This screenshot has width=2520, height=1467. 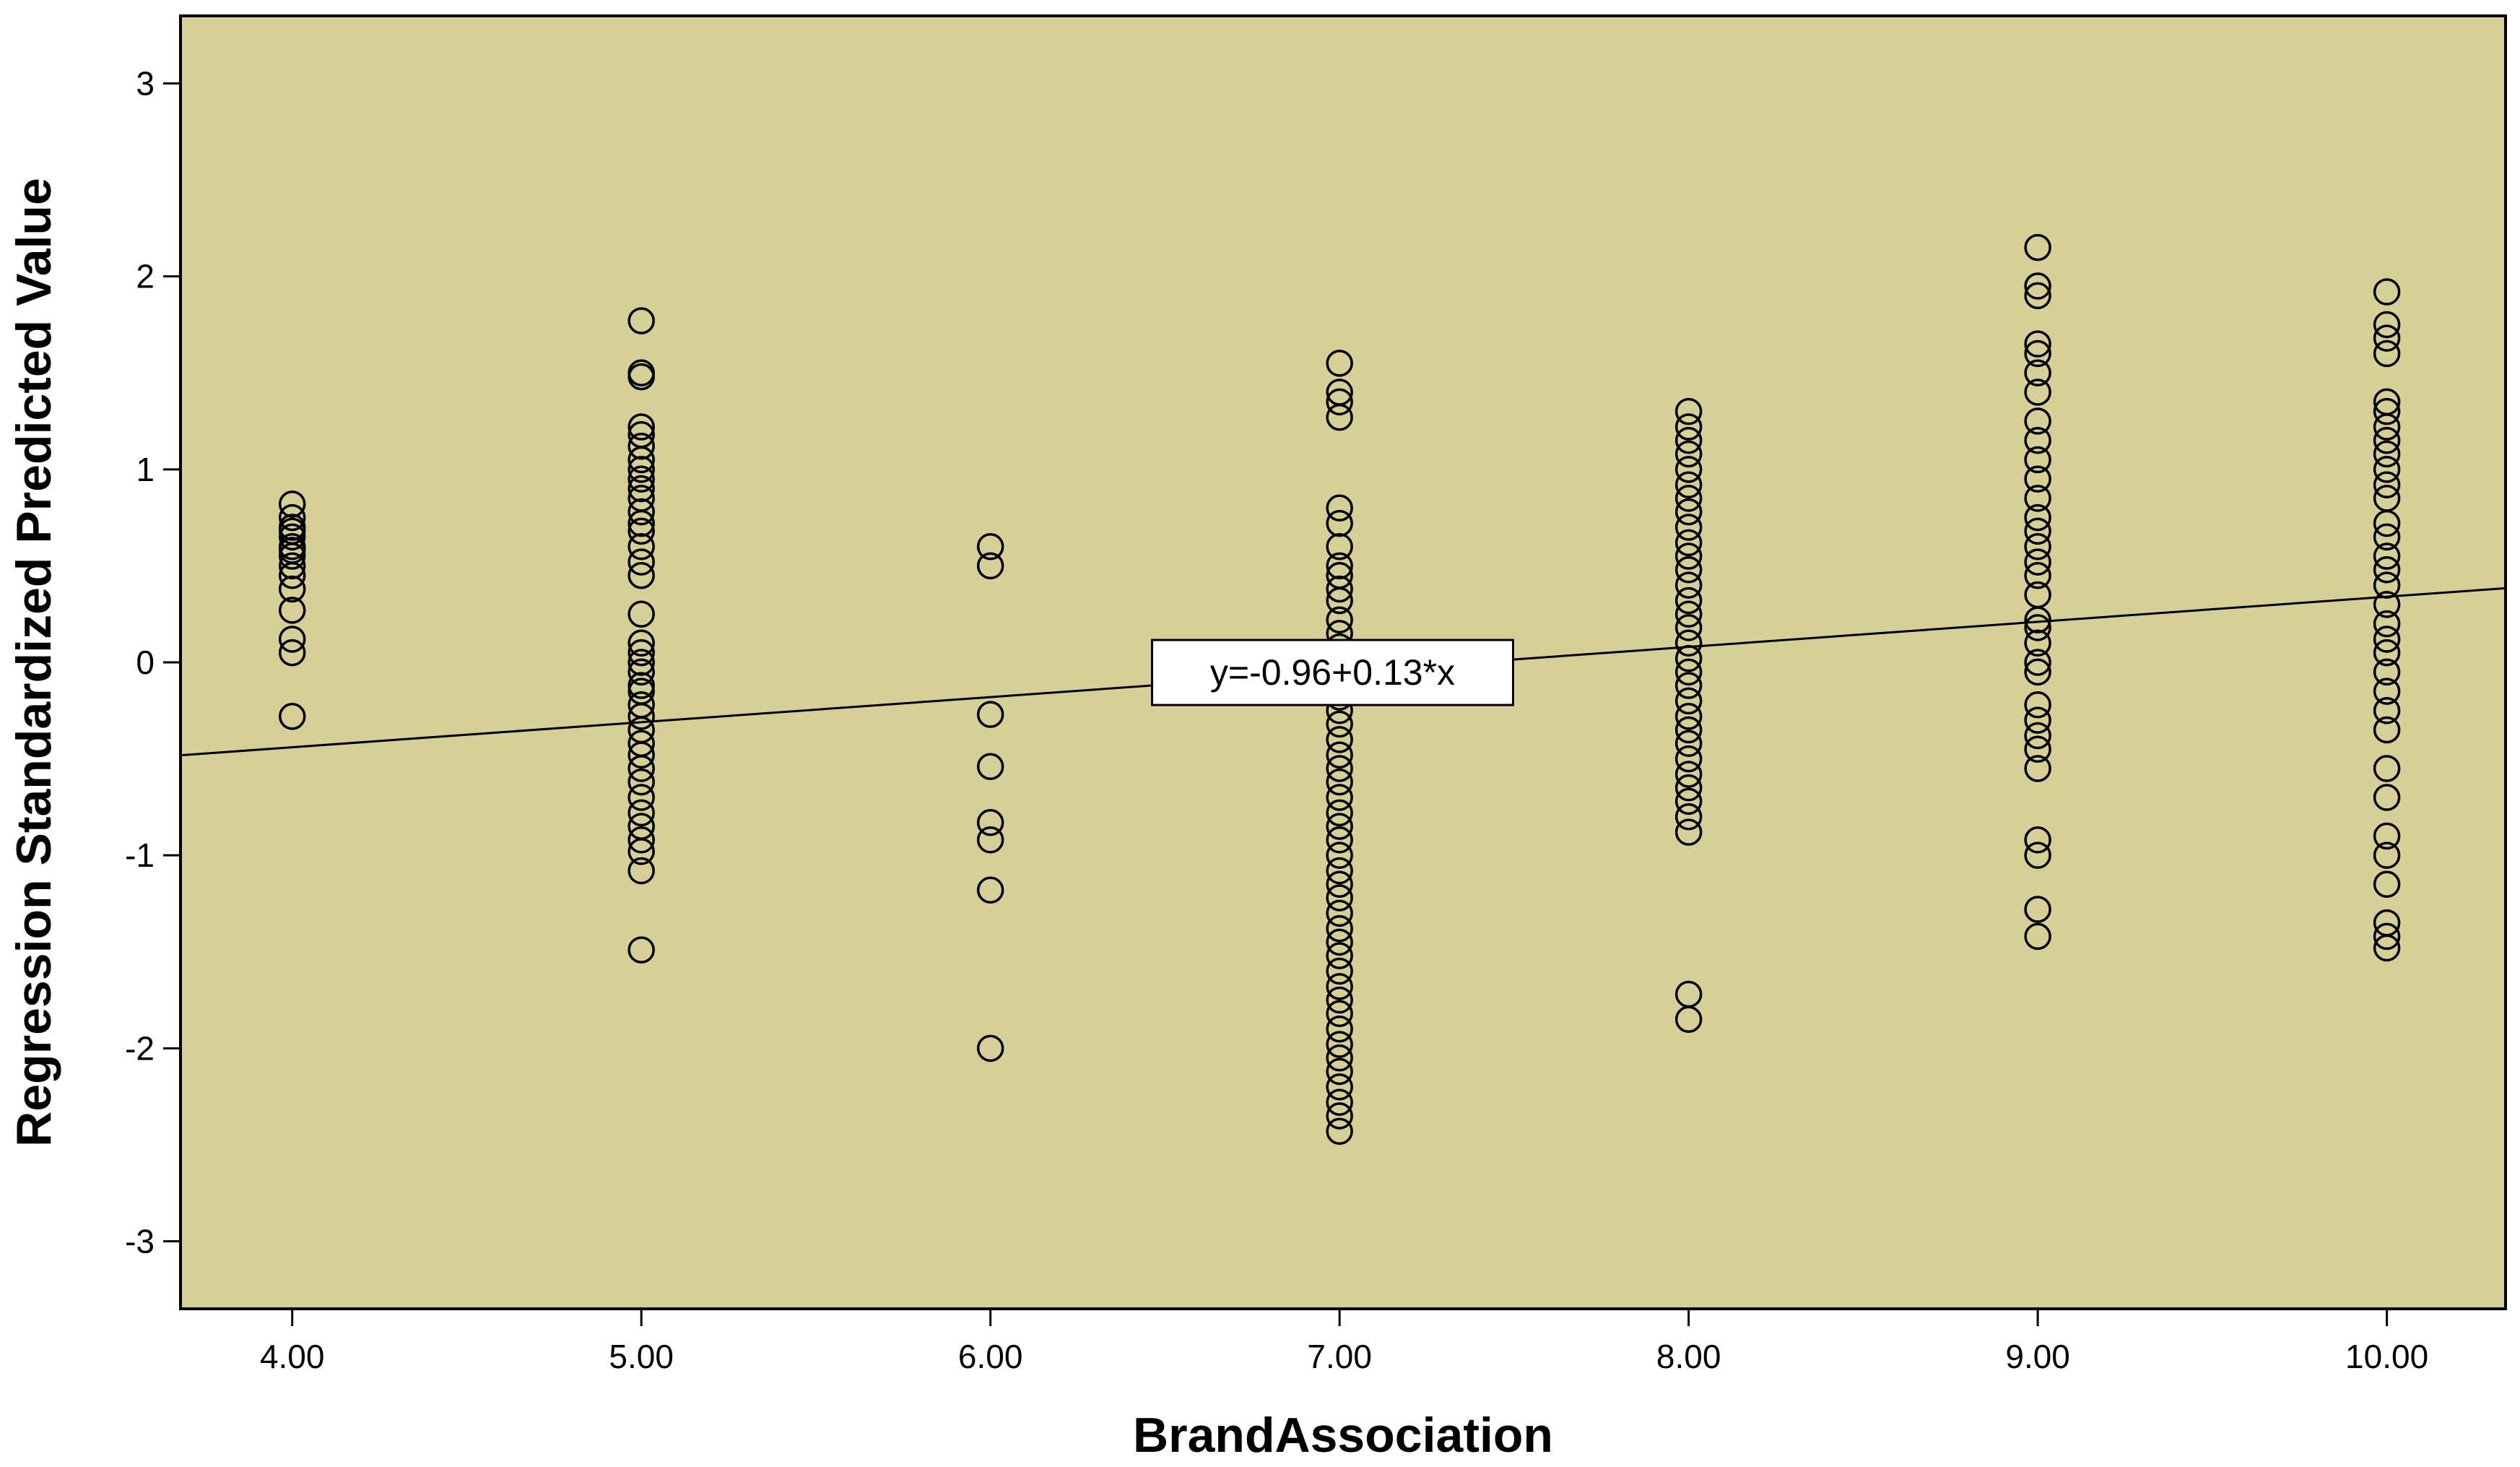 What do you see at coordinates (33, 662) in the screenshot?
I see `y-axis-title: Regression Standardized Predicted Value` at bounding box center [33, 662].